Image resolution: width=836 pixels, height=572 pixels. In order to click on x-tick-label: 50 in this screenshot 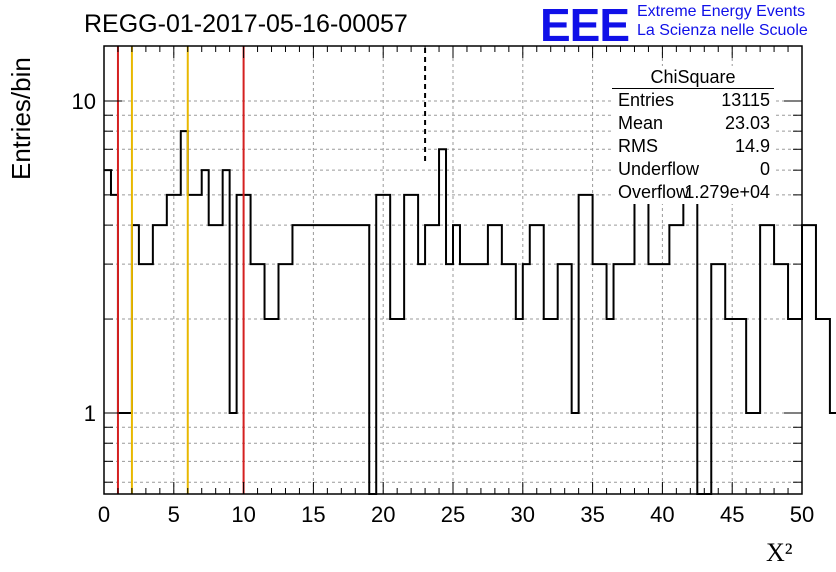, I will do `click(802, 514)`.